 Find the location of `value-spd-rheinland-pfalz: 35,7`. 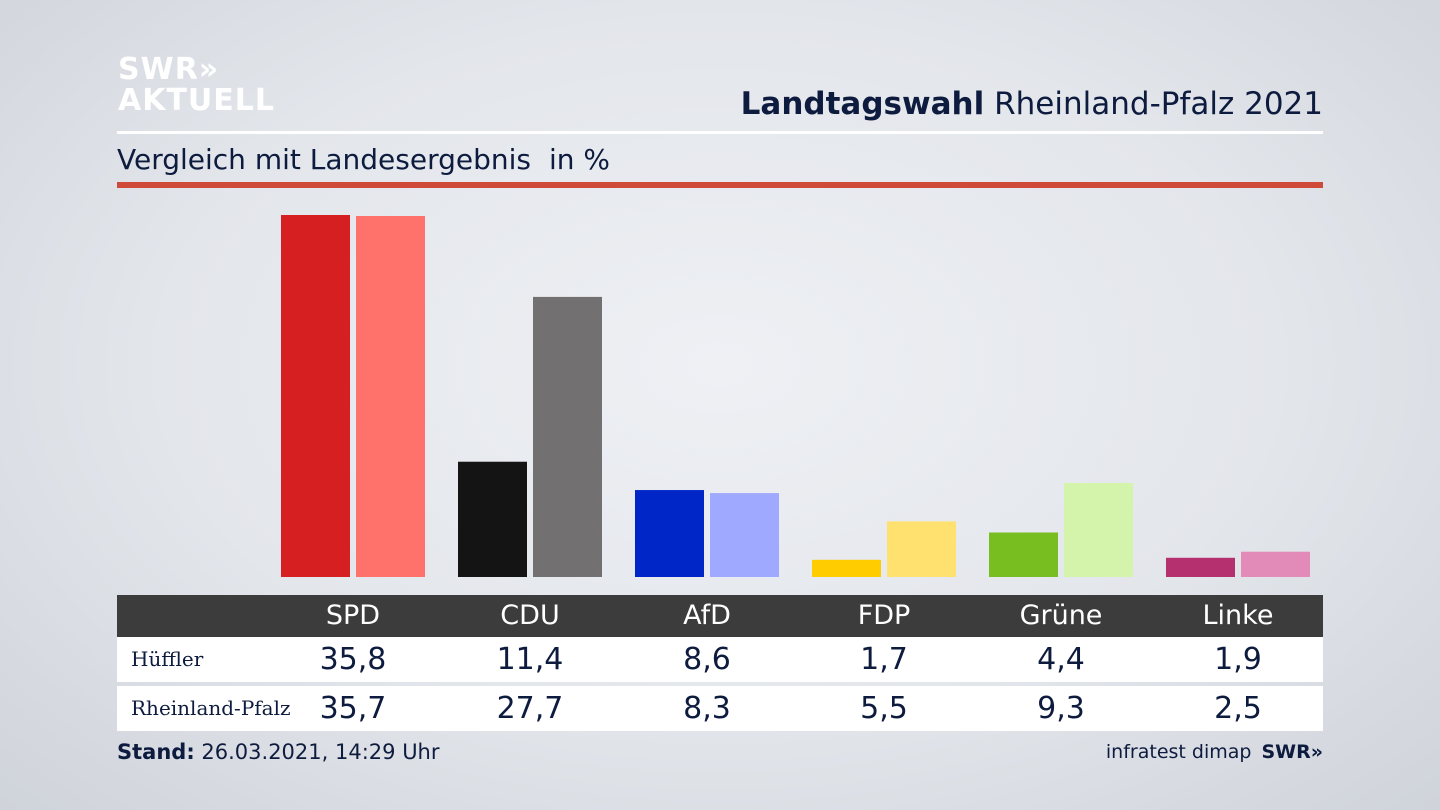

value-spd-rheinland-pfalz: 35,7 is located at coordinates (353, 708).